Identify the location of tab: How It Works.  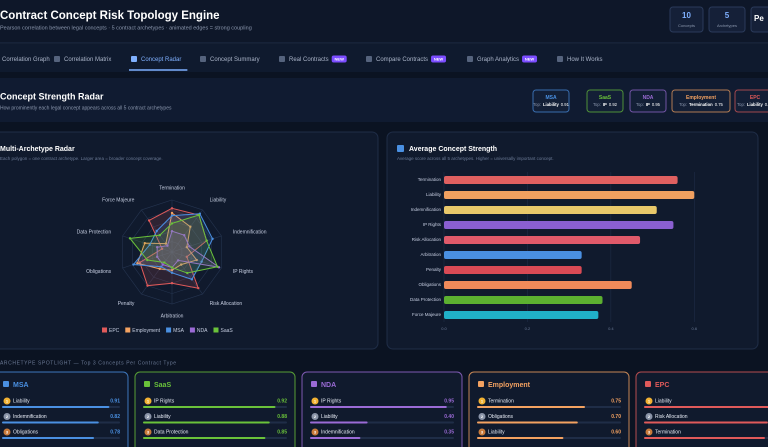
(585, 60).